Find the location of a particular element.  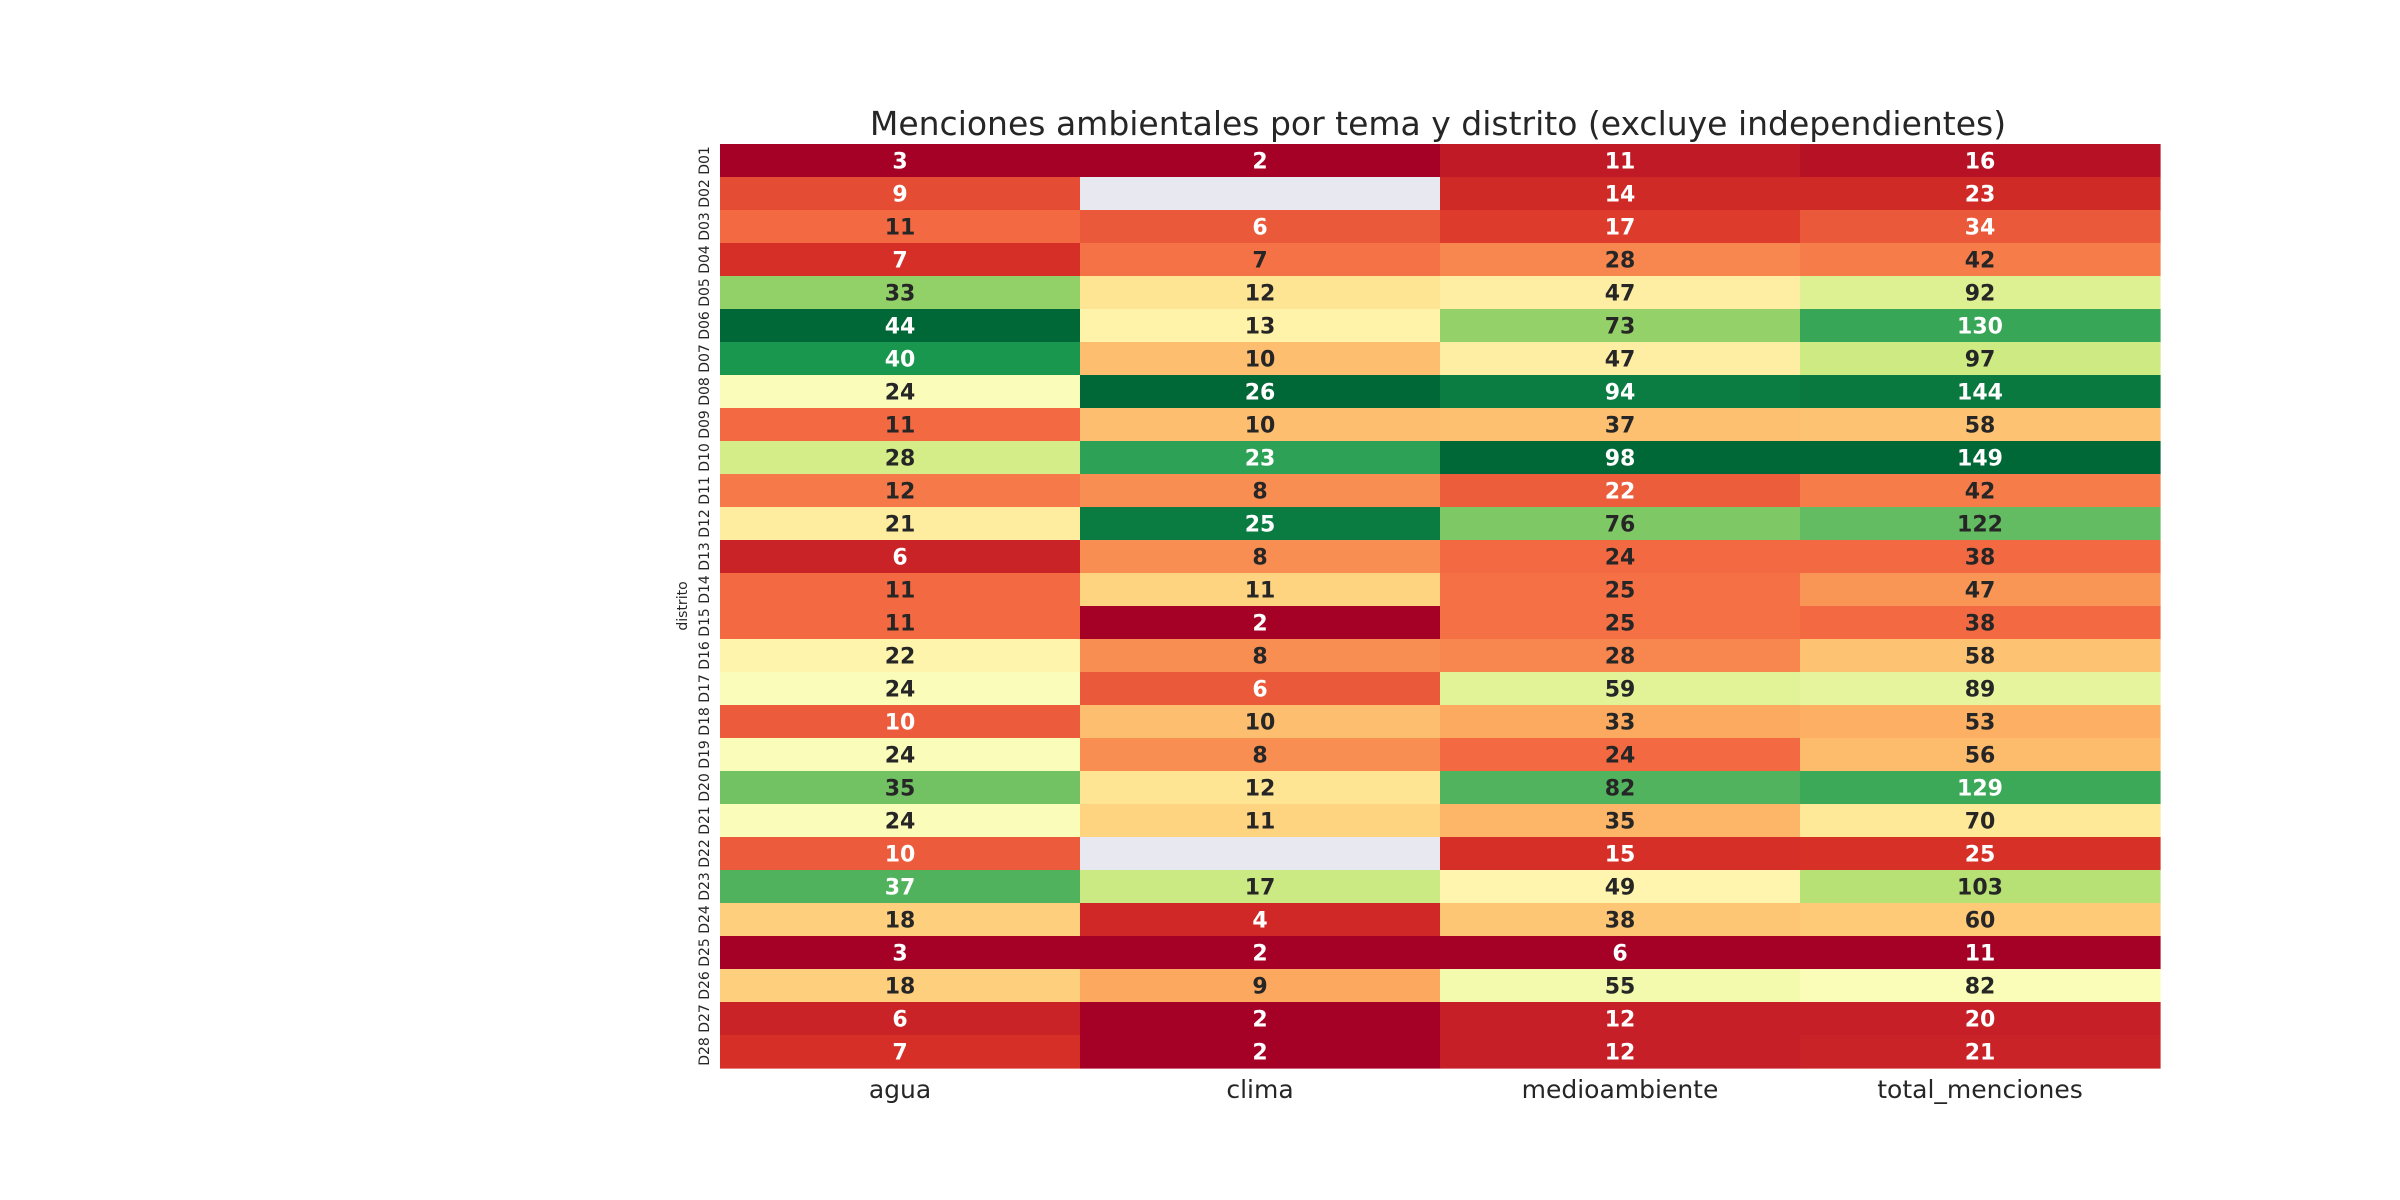

cell-value-label: 44 is located at coordinates (900, 327).